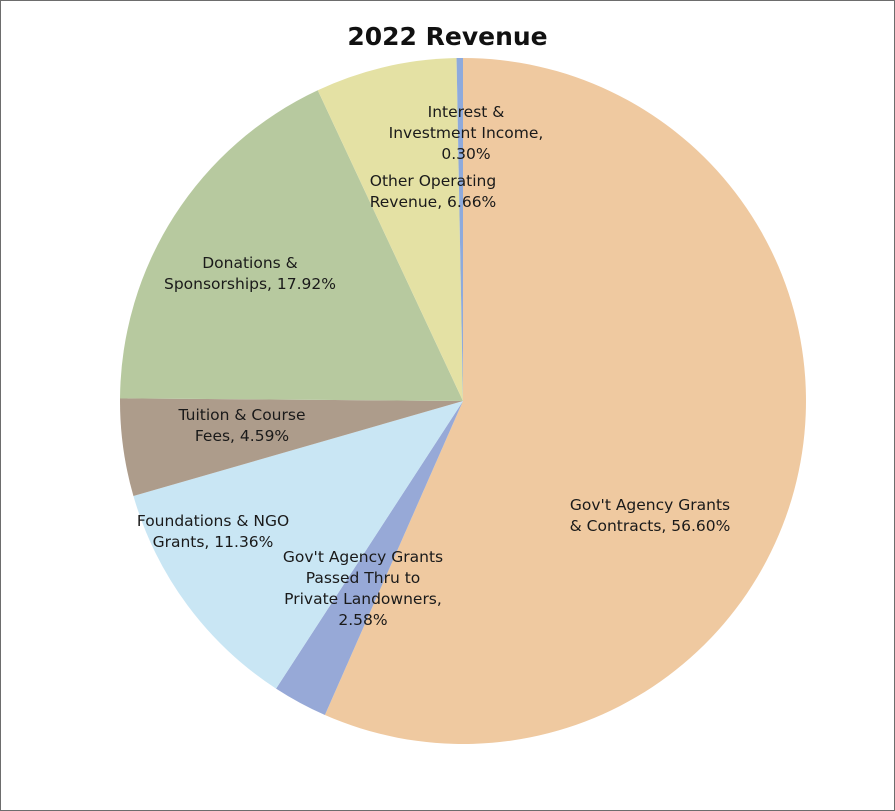 This screenshot has width=895, height=811. Describe the element at coordinates (433, 191) in the screenshot. I see `slice-label-5: Other Operating Revenue, 6.66%` at that location.